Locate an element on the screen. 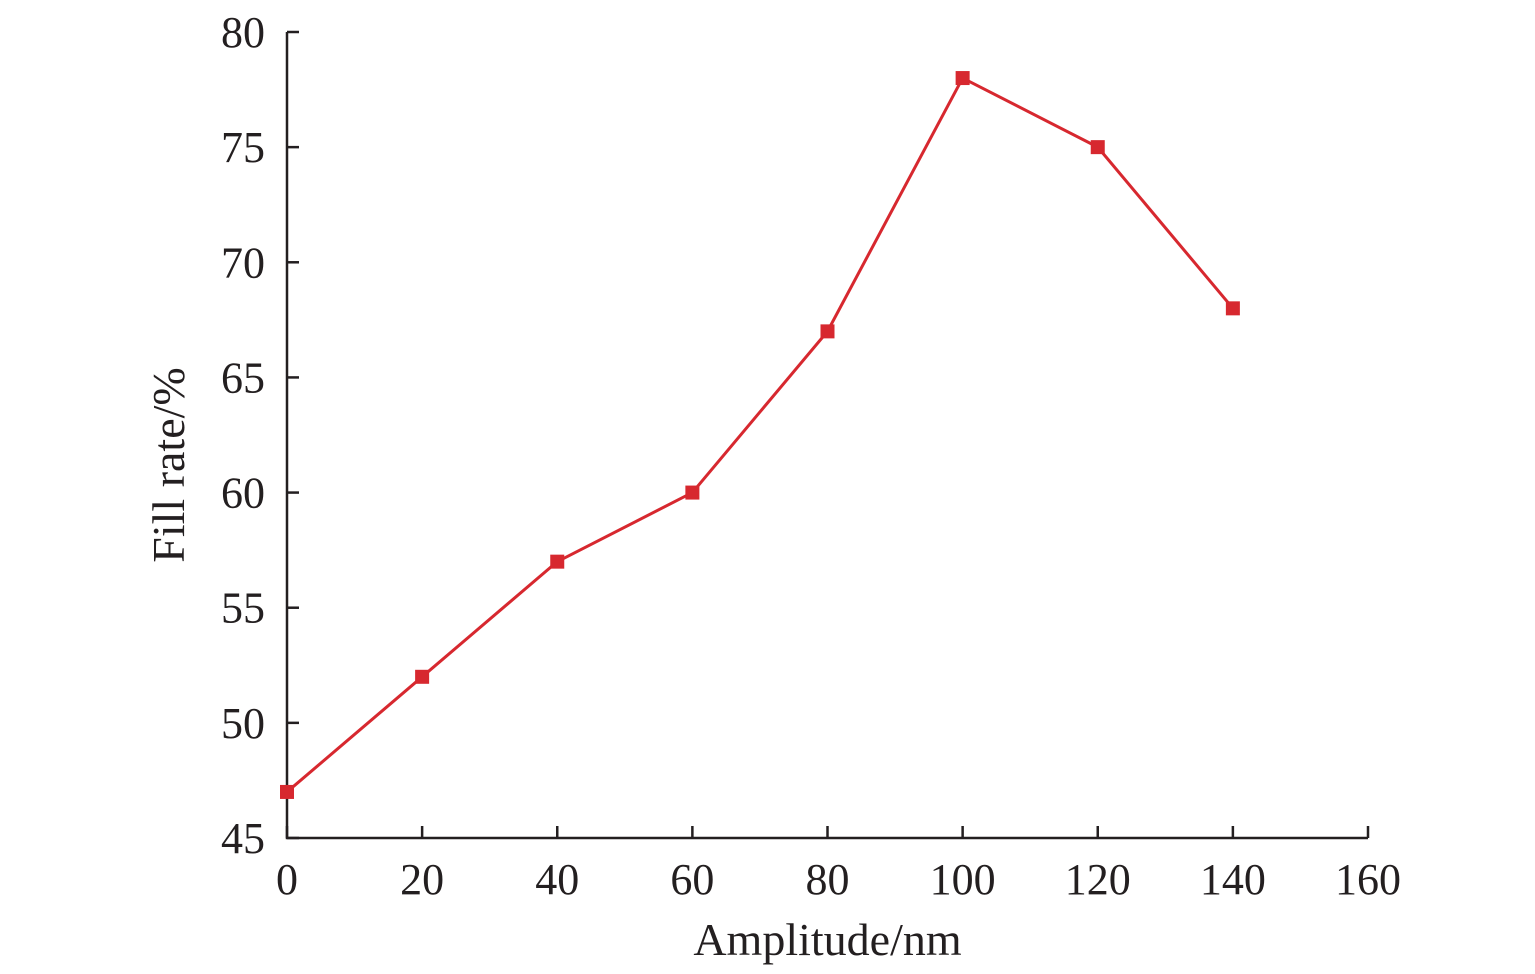 The width and height of the screenshot is (1535, 974). x-tick-label: 60 is located at coordinates (692, 879).